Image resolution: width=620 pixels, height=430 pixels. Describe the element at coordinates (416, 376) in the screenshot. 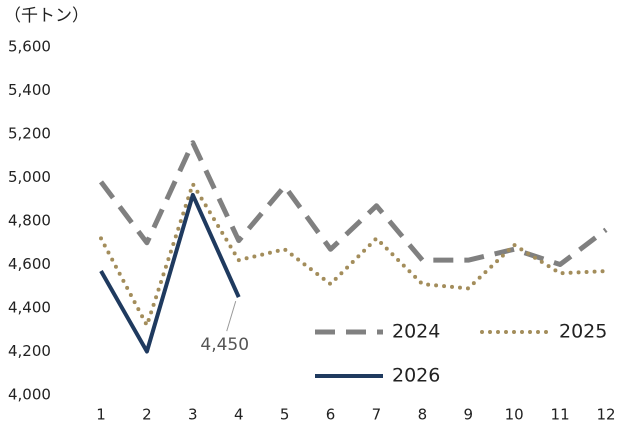

I see `legend-label: 2026` at that location.